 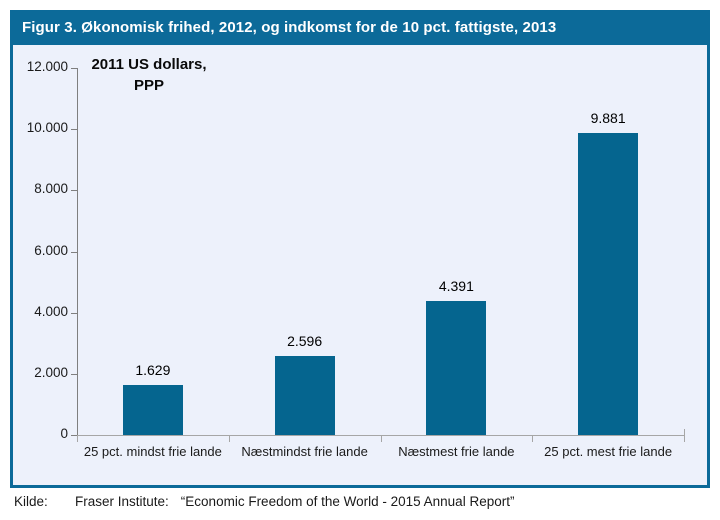 What do you see at coordinates (122, 501) in the screenshot?
I see `source-institute: Fraser Institute:` at bounding box center [122, 501].